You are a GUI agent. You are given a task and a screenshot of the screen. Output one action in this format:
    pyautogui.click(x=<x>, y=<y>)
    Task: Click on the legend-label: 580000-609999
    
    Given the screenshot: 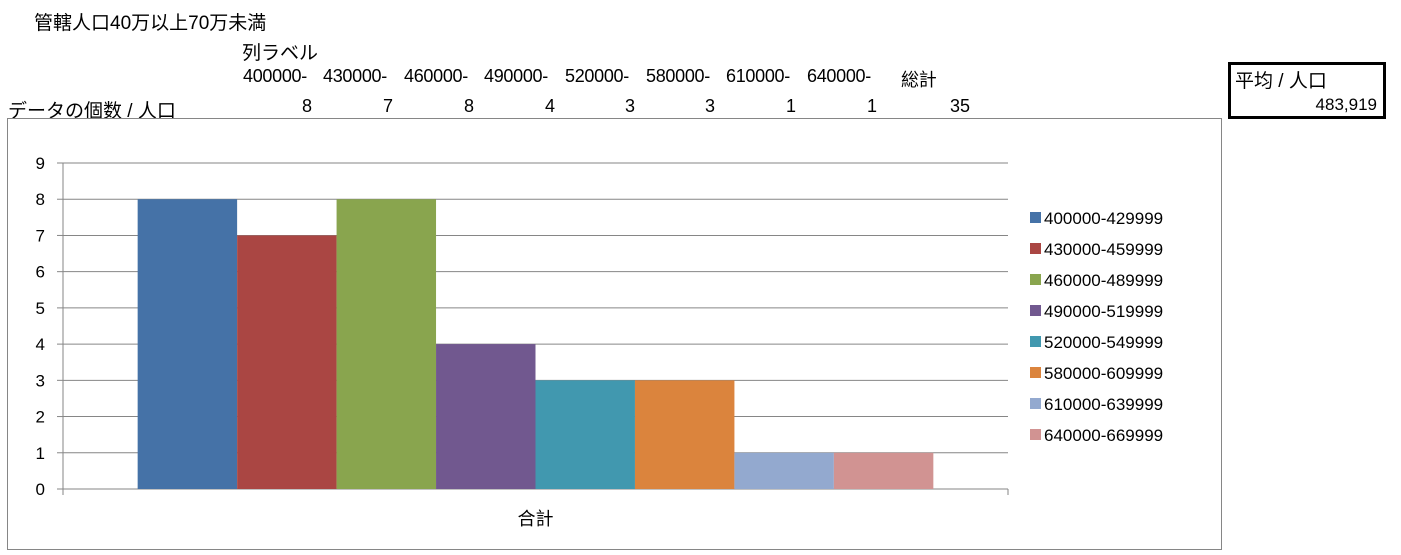 What is the action you would take?
    pyautogui.click(x=1103, y=373)
    